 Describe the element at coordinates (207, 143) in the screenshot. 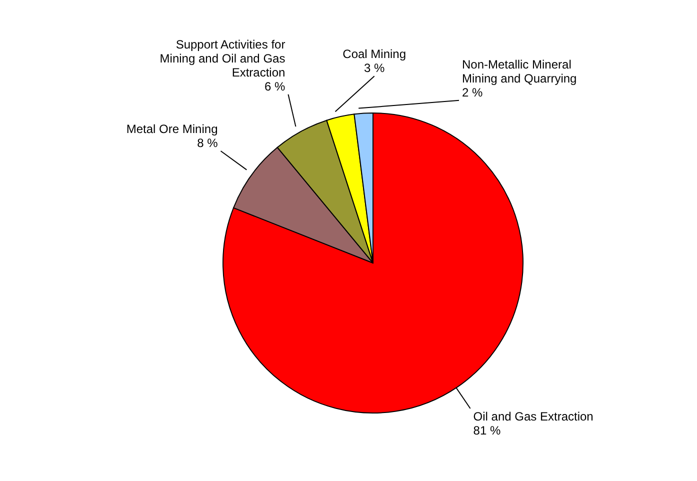

I see `data-label: 8 %` at that location.